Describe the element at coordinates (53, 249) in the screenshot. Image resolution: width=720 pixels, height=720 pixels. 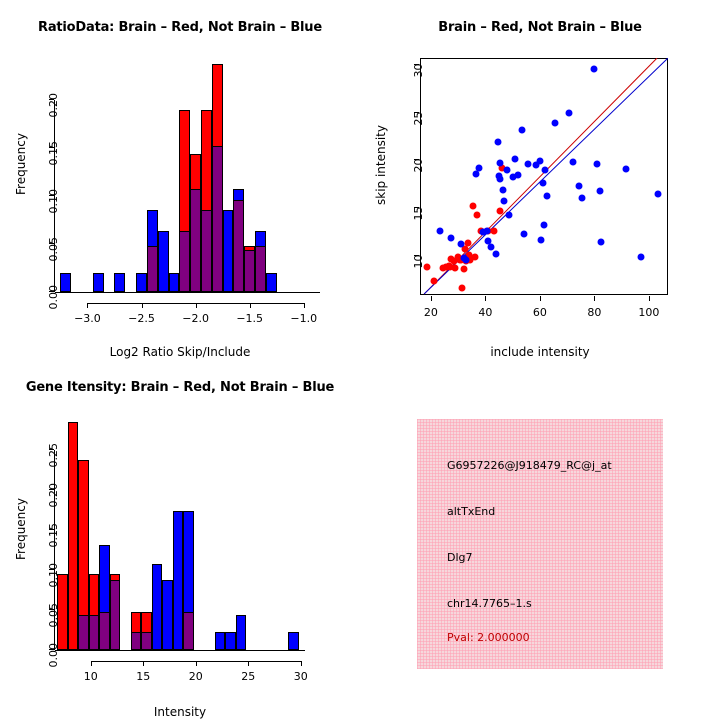
I see `y-axis-tick-label: 0.05` at that location.